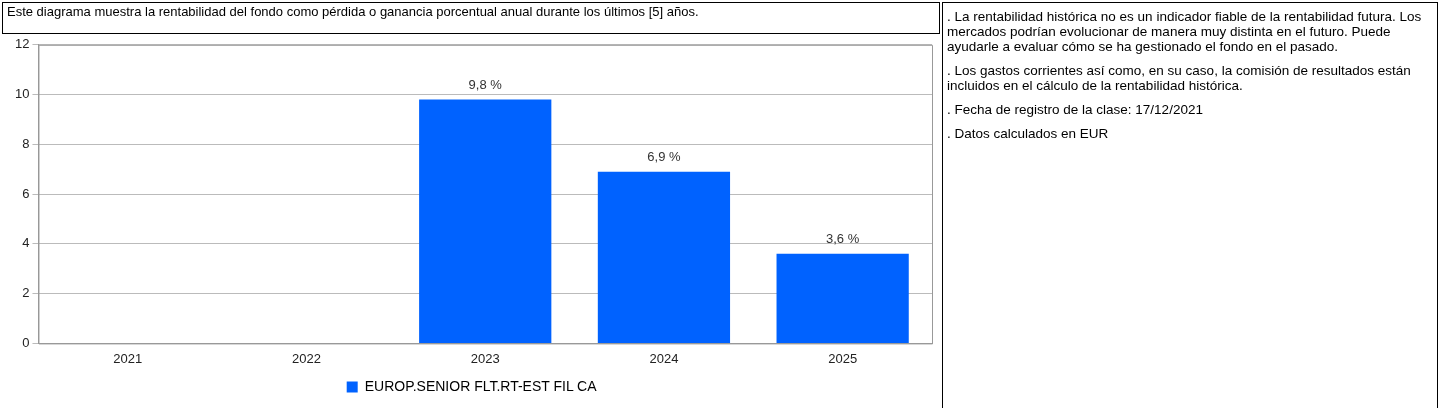  Describe the element at coordinates (26, 143) in the screenshot. I see `y-tick-label: 8` at that location.